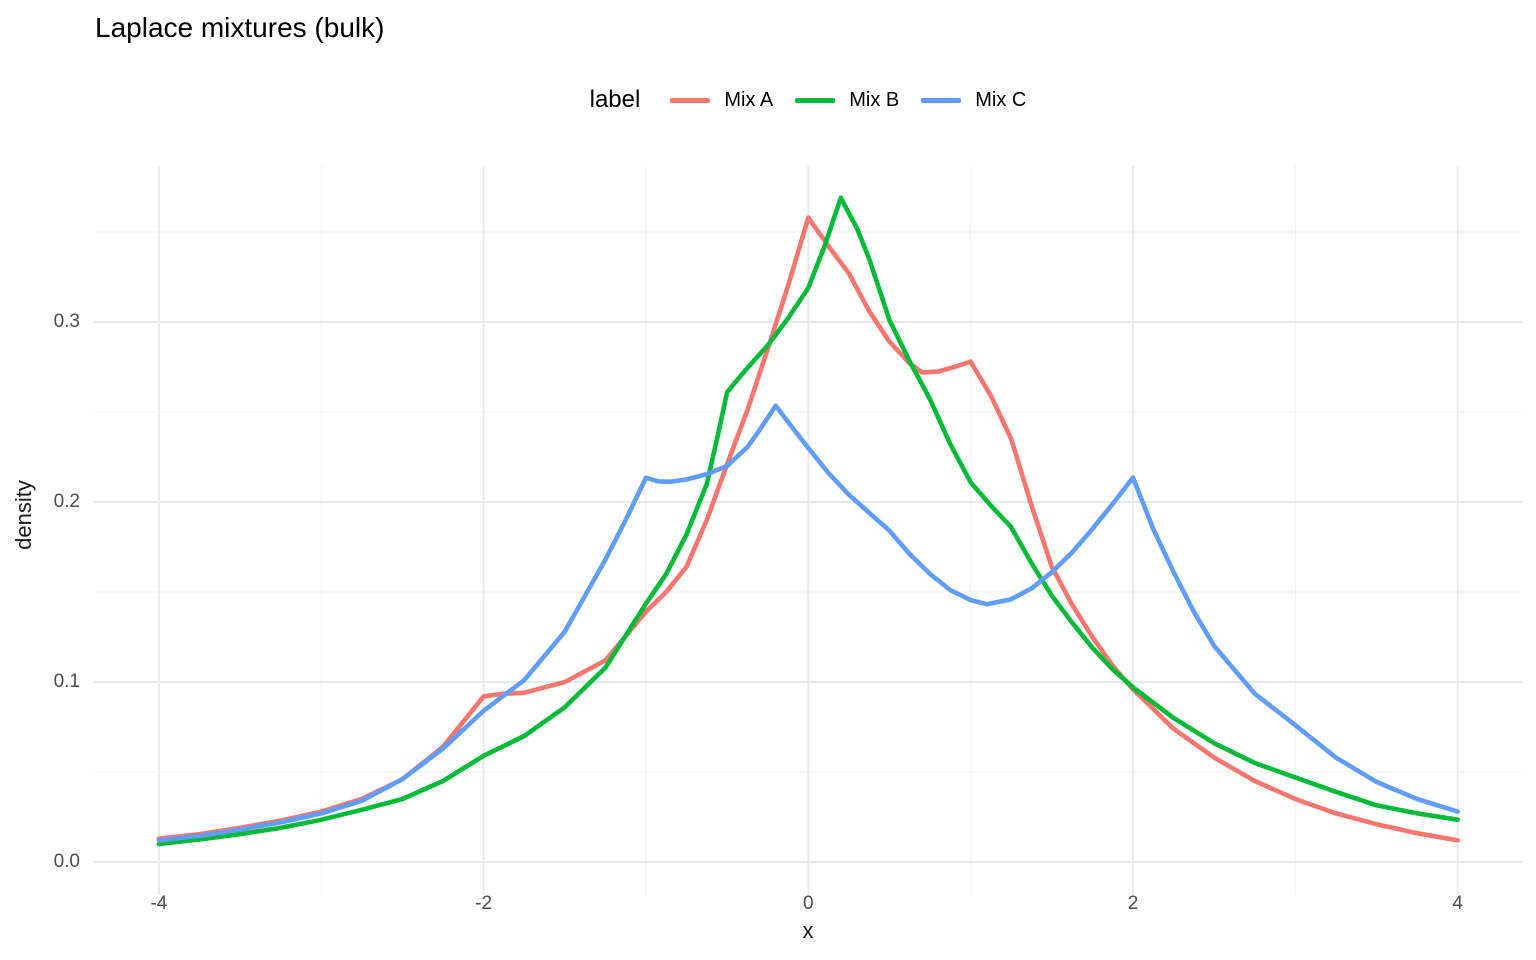  What do you see at coordinates (1001, 99) in the screenshot?
I see `legend-label: Mix C` at bounding box center [1001, 99].